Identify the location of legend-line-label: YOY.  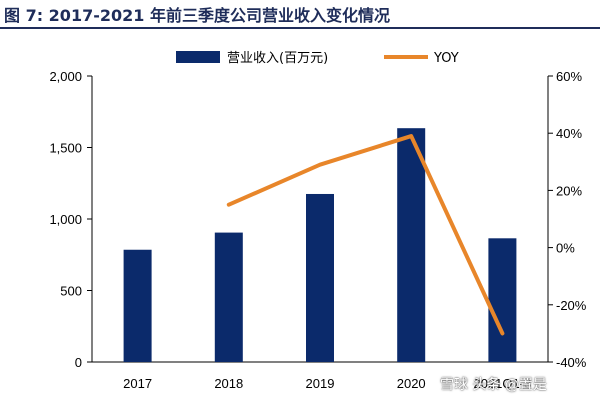
(446, 58).